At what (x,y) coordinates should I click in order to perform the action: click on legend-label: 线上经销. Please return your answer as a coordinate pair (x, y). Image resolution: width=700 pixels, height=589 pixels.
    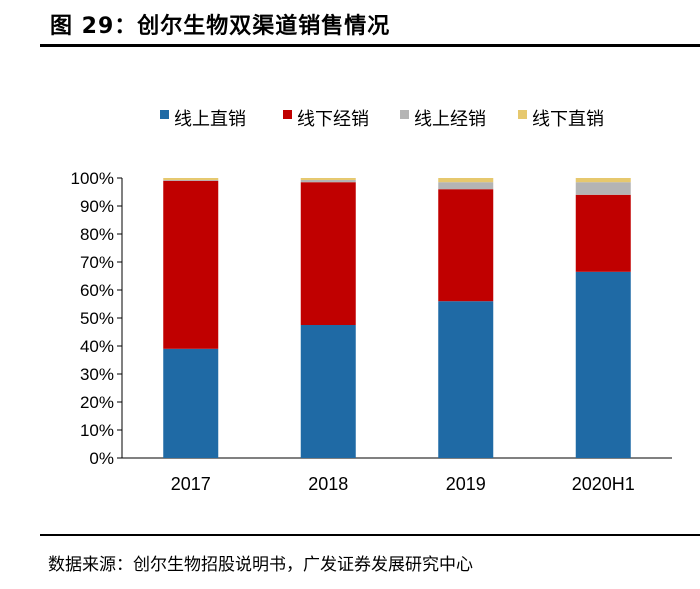
    Looking at the image, I should click on (450, 119).